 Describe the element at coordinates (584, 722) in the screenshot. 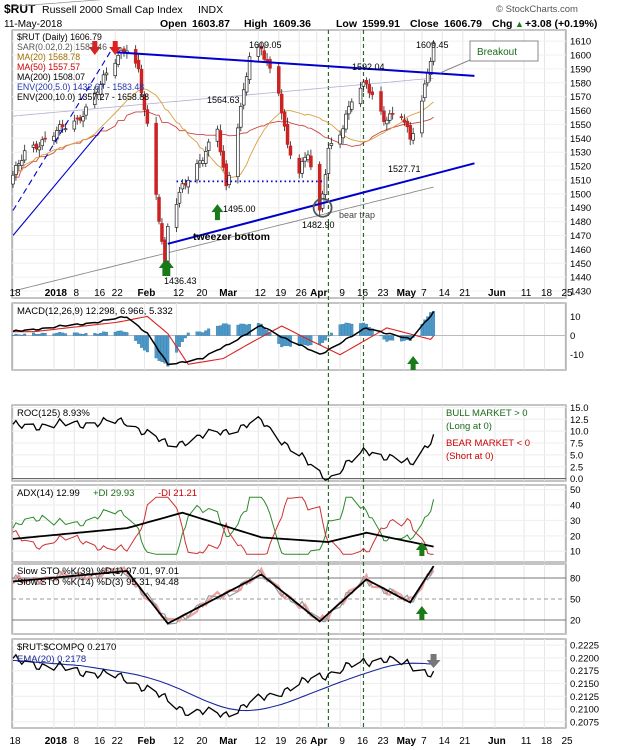

I see `ratio-y-tick: 0.2075` at that location.